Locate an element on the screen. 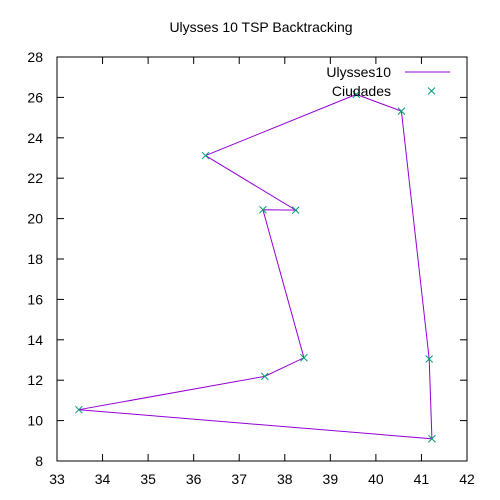 The width and height of the screenshot is (500, 500). y-tick-label: 24 is located at coordinates (35, 138).